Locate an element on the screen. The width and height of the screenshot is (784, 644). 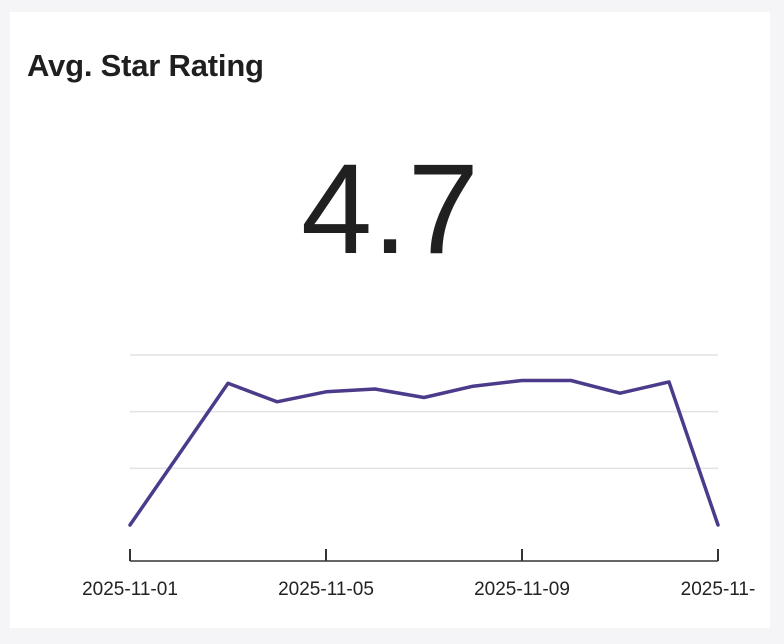
x-tick-labels: 2025-11-01 2025-11-05 2025-11-09 2025-11- is located at coordinates (418, 589).